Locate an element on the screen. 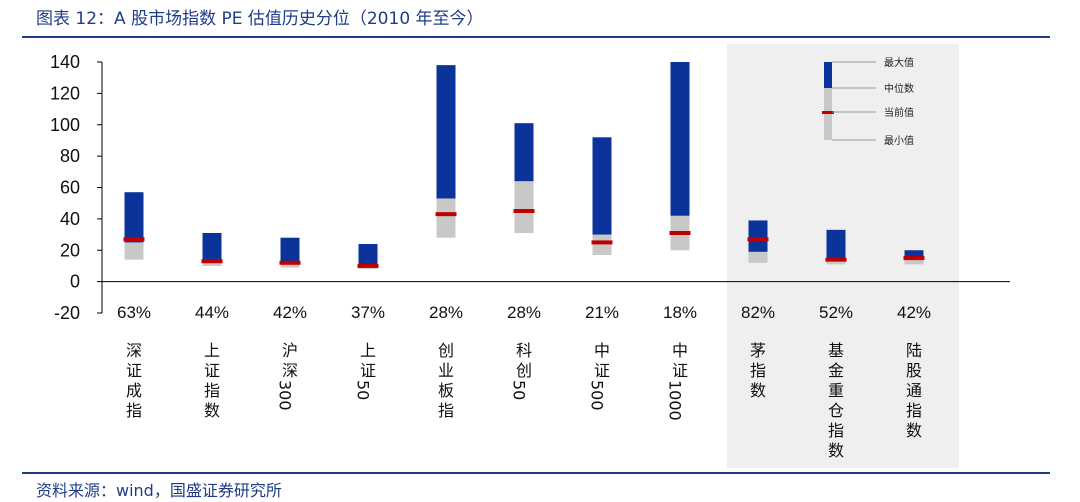  legend-label: 当前值 is located at coordinates (899, 112).